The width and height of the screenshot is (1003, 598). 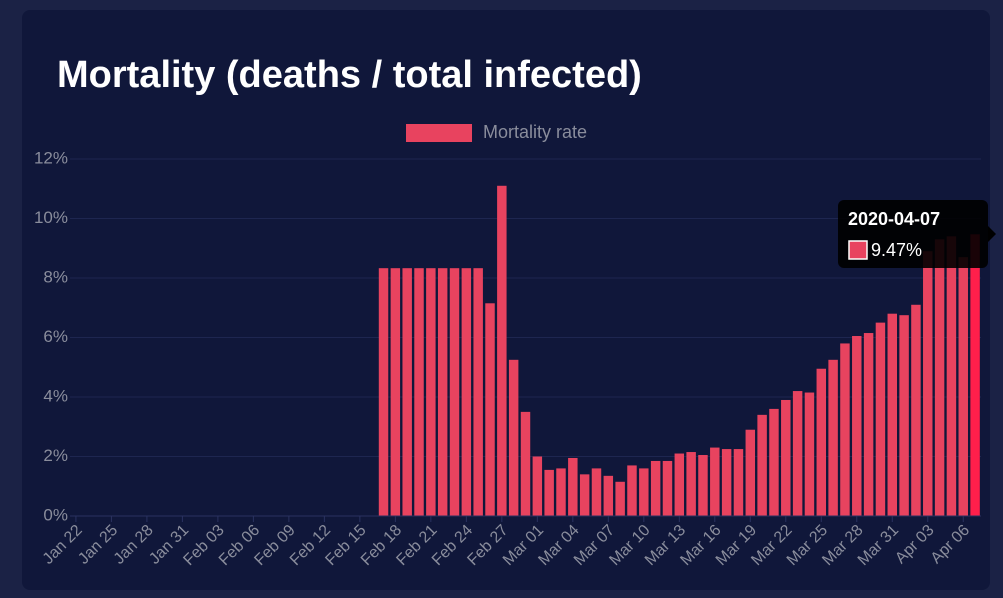 What do you see at coordinates (894, 219) in the screenshot?
I see `tooltip-title: 2020-04-07` at bounding box center [894, 219].